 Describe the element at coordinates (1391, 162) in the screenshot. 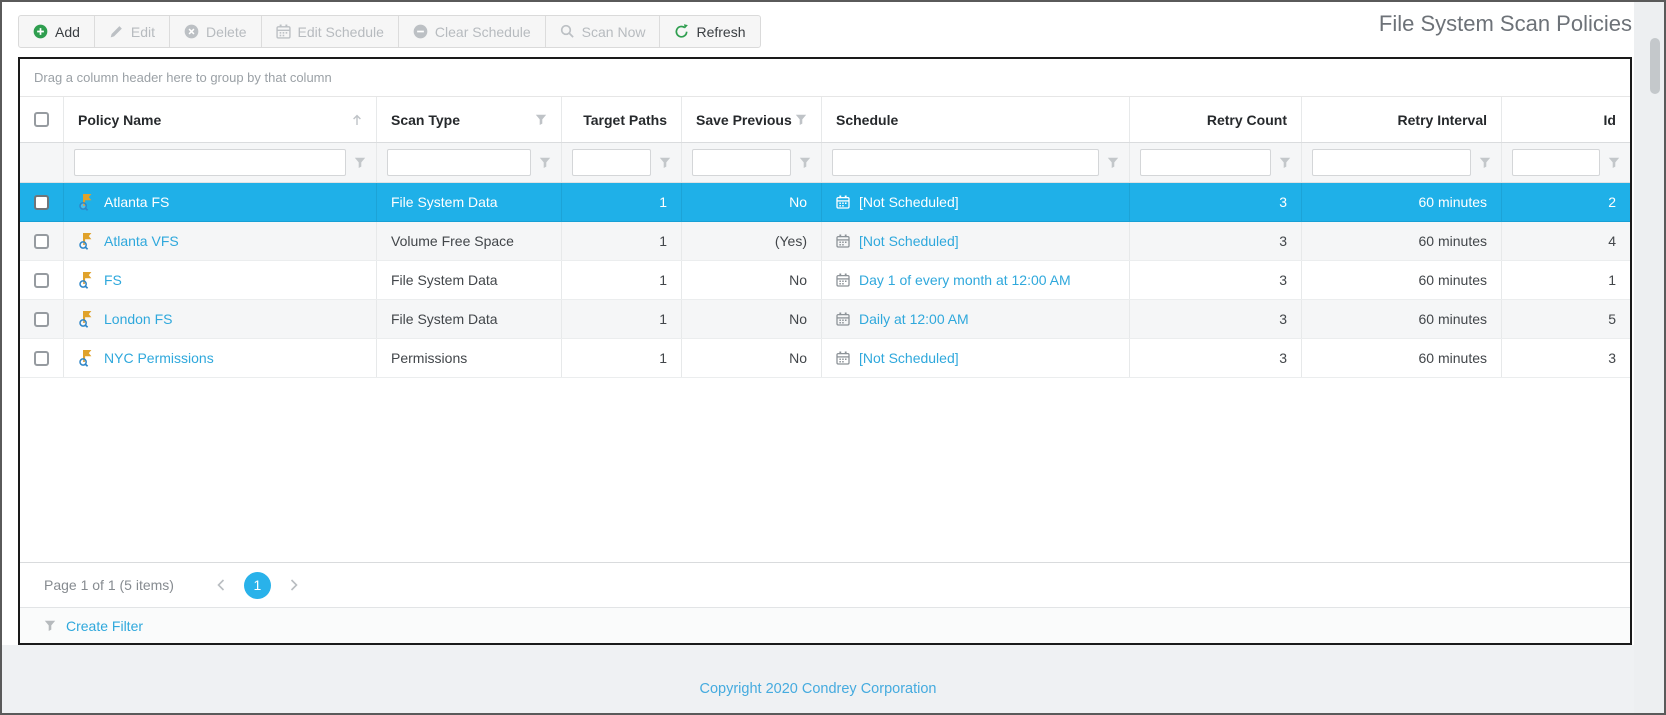

I see `filter-input-retry-interval` at that location.